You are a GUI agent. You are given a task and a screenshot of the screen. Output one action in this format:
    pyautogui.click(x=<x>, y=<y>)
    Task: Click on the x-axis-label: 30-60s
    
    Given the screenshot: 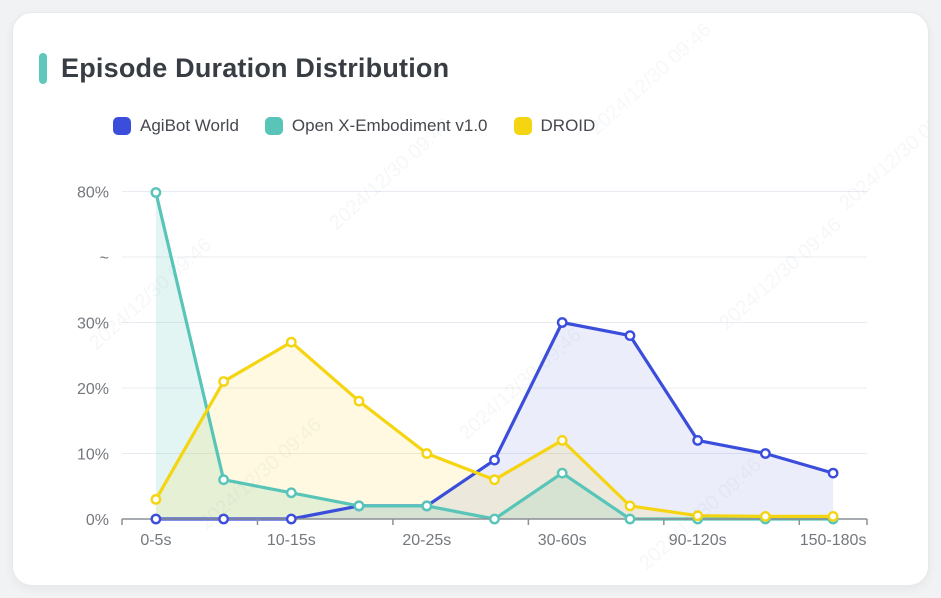 What is the action you would take?
    pyautogui.click(x=562, y=540)
    